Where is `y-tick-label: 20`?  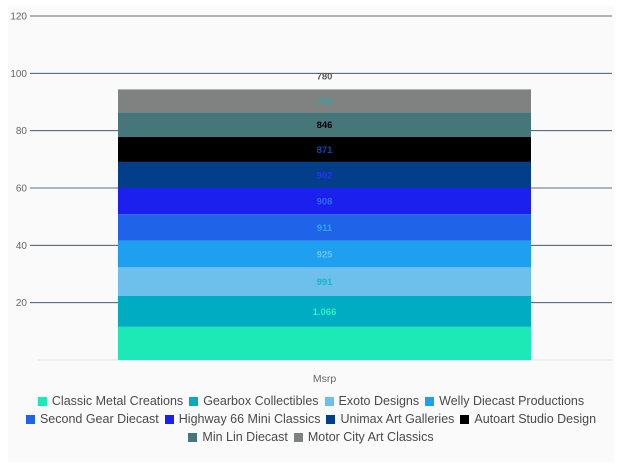
y-tick-label: 20 is located at coordinates (22, 303).